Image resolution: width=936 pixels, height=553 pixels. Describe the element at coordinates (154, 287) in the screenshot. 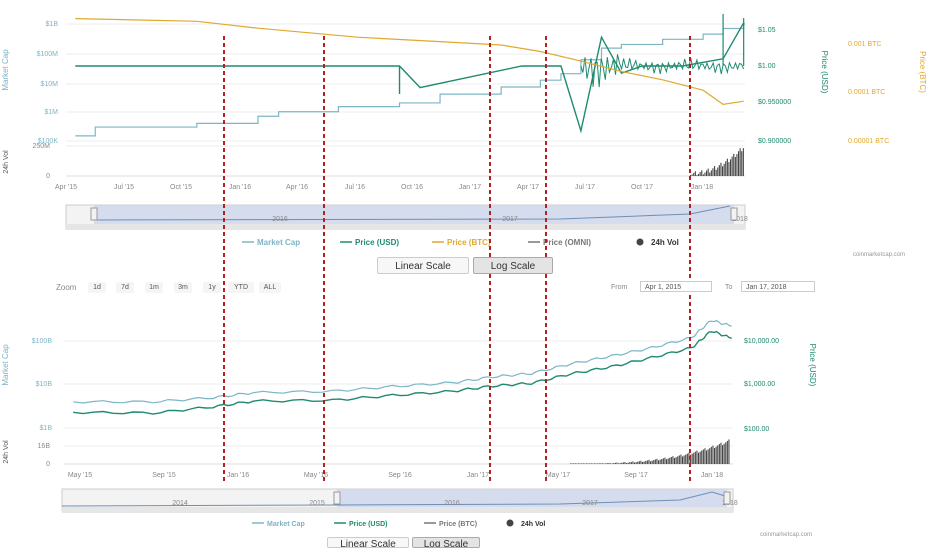

I see `zoom-1m-button: 1m` at that location.